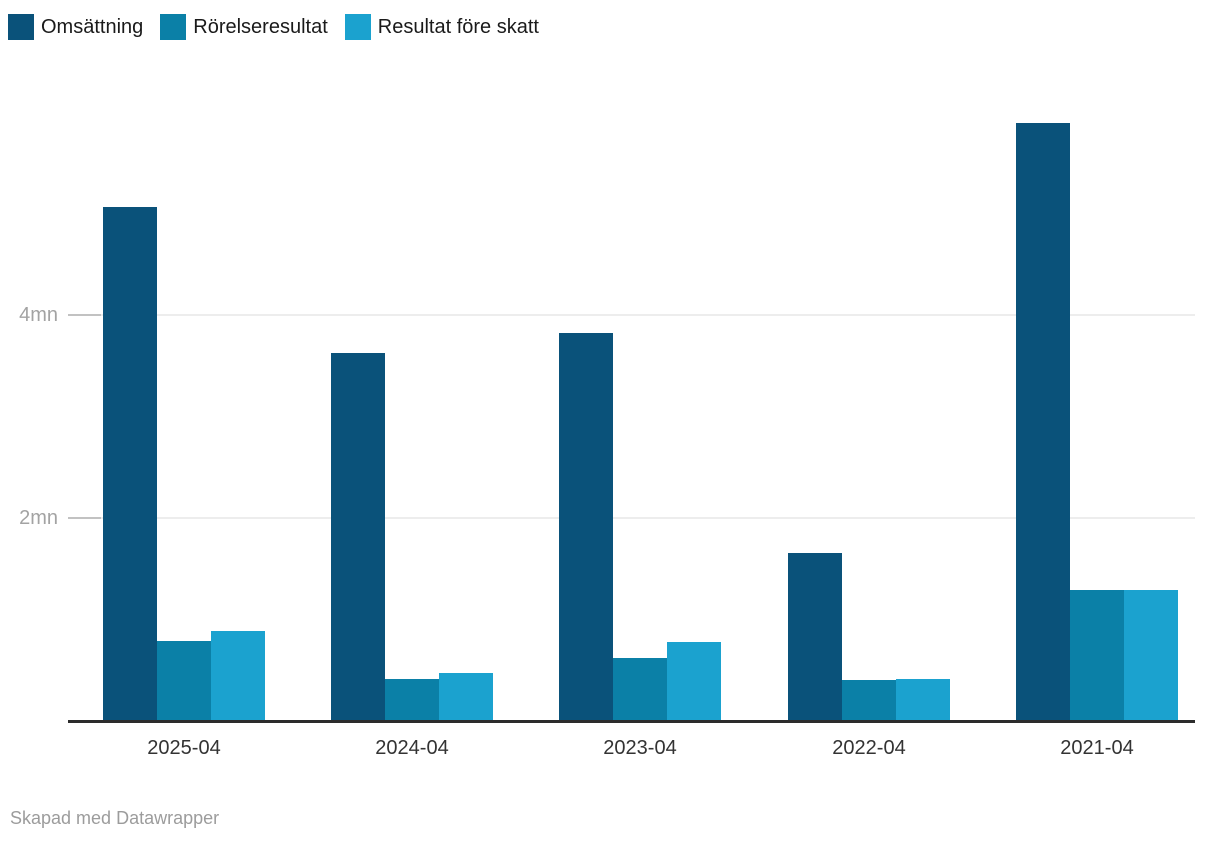 This screenshot has height=844, width=1220. I want to click on legend-label: Omsättning, so click(92, 27).